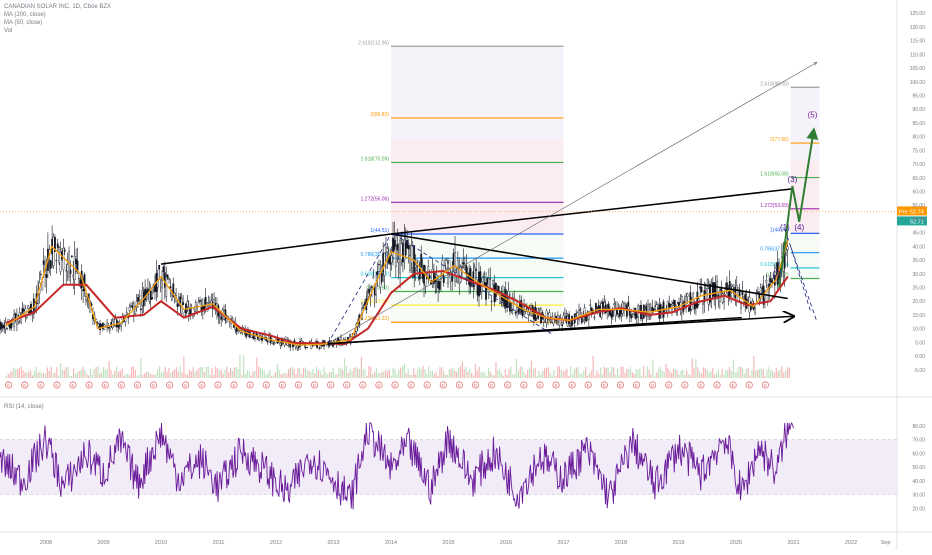 Image resolution: width=932 pixels, height=555 pixels. What do you see at coordinates (161, 543) in the screenshot?
I see `time-tick-2: 2010` at bounding box center [161, 543].